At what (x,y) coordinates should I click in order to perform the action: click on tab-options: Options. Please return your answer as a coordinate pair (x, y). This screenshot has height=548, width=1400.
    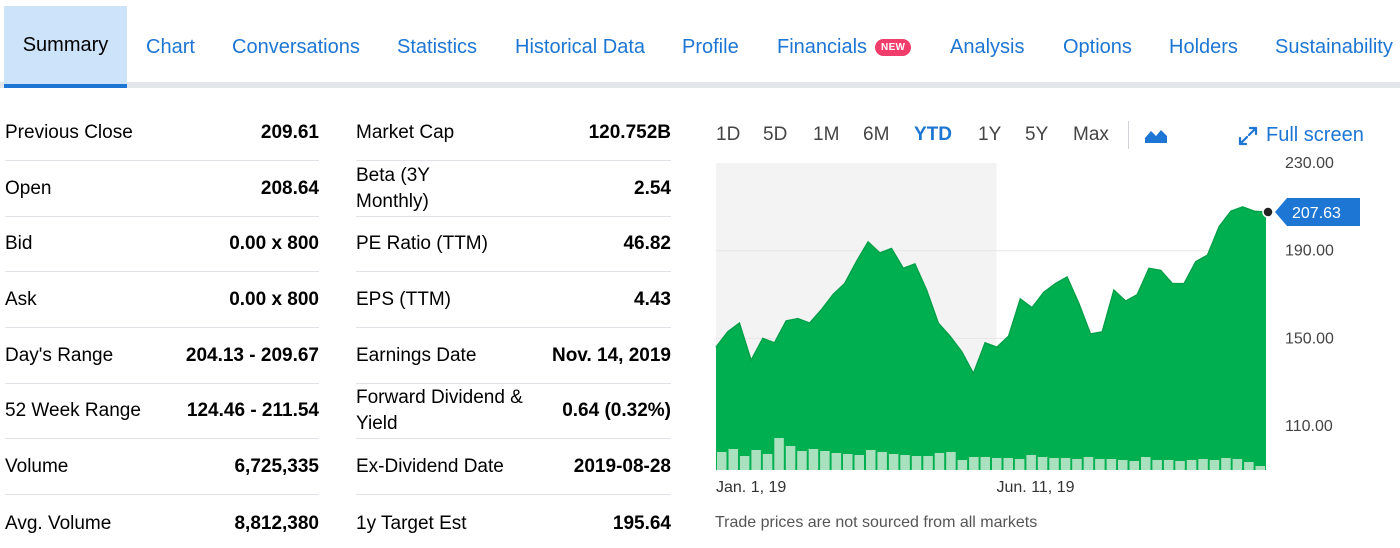
    Looking at the image, I should click on (1097, 47).